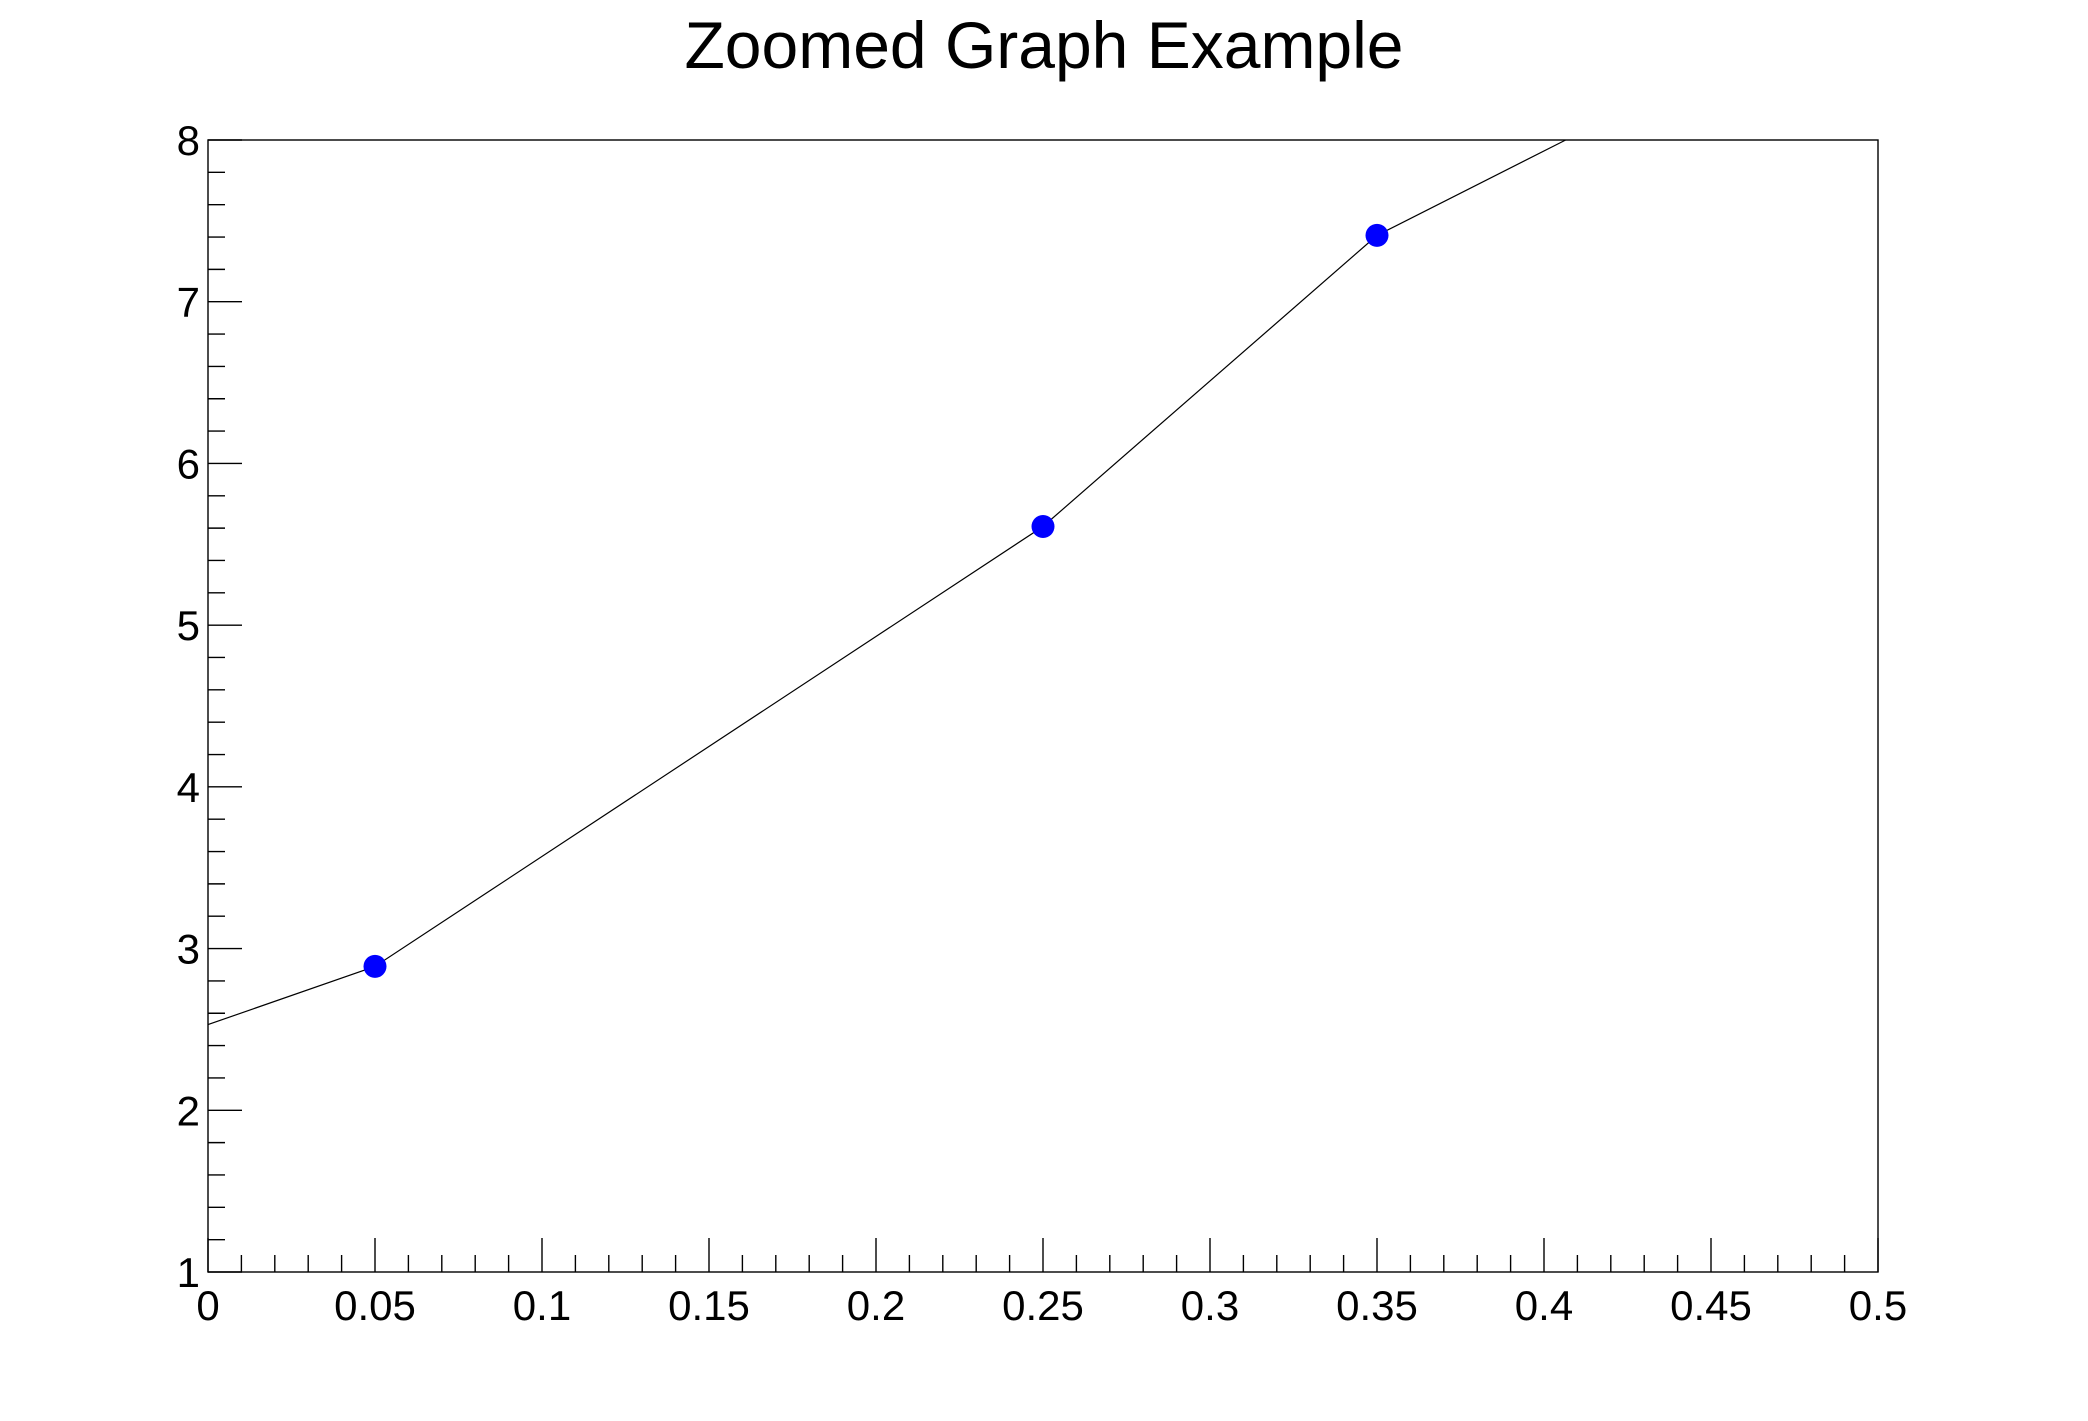  What do you see at coordinates (188, 949) in the screenshot?
I see `y-tick-label: 3` at bounding box center [188, 949].